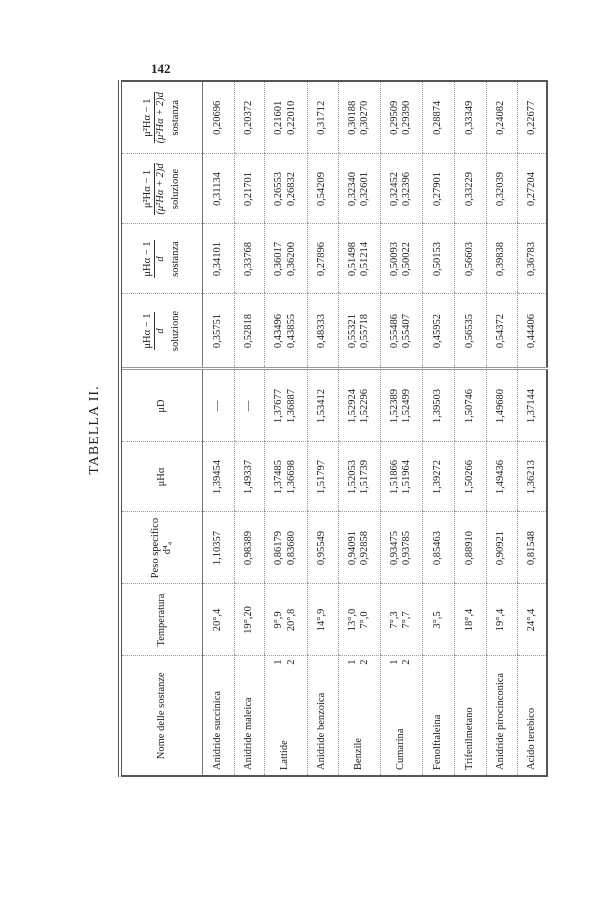 This screenshot has width=604, height=900. What do you see at coordinates (501, 620) in the screenshot?
I see `cell-temperature: 19°,4` at bounding box center [501, 620].